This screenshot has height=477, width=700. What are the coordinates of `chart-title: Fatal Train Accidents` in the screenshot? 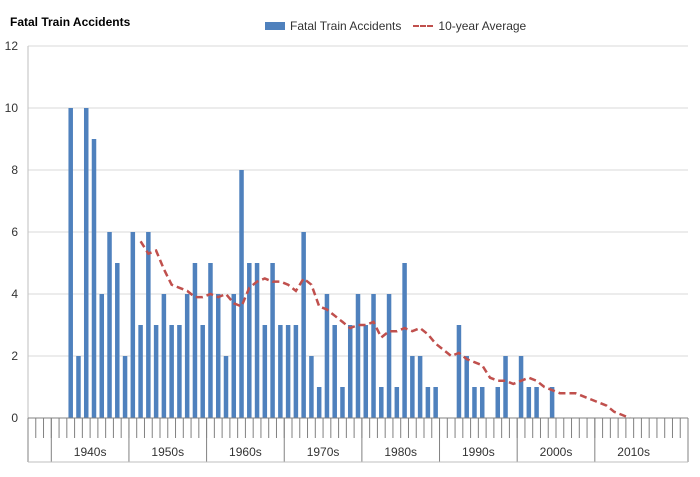 It's located at (70, 22).